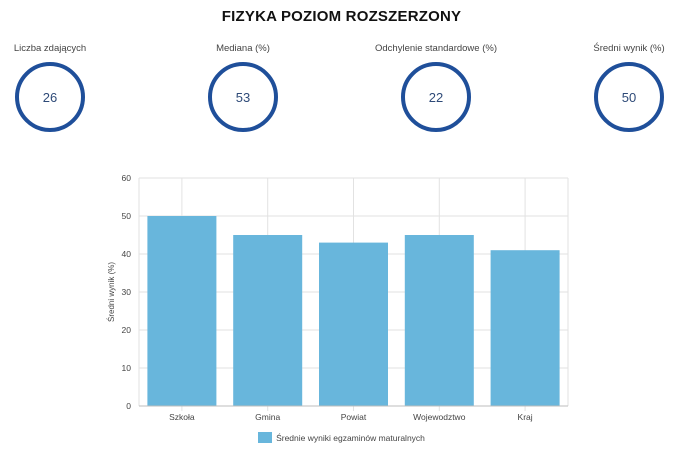 Image resolution: width=683 pixels, height=457 pixels. I want to click on y-axis-label: Średni wynik (%), so click(111, 292).